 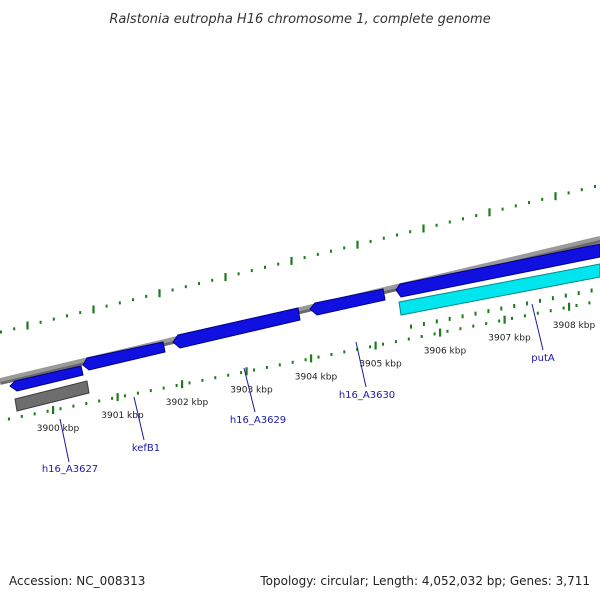 What do you see at coordinates (445, 352) in the screenshot?
I see `tick-label: 3906 kbp` at bounding box center [445, 352].